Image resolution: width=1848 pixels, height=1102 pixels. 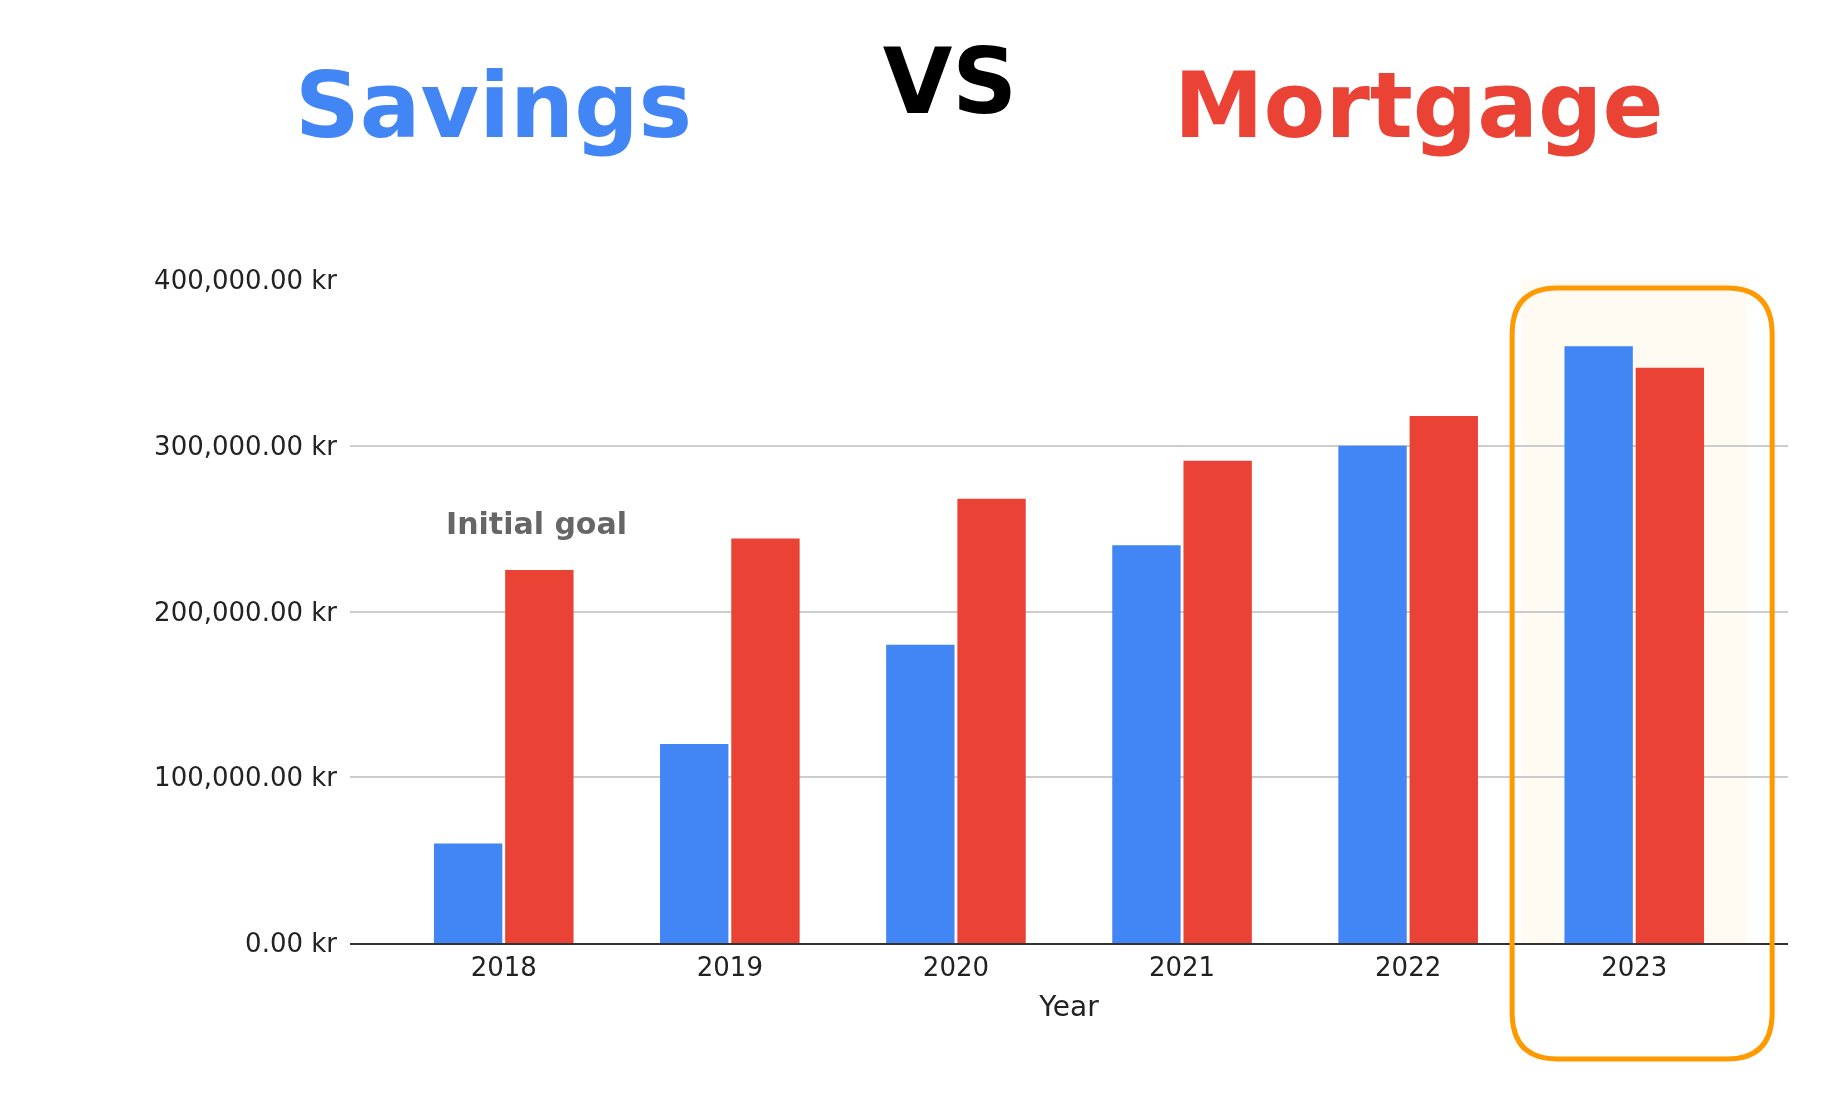 What do you see at coordinates (1419, 105) in the screenshot?
I see `text: Mortgage` at bounding box center [1419, 105].